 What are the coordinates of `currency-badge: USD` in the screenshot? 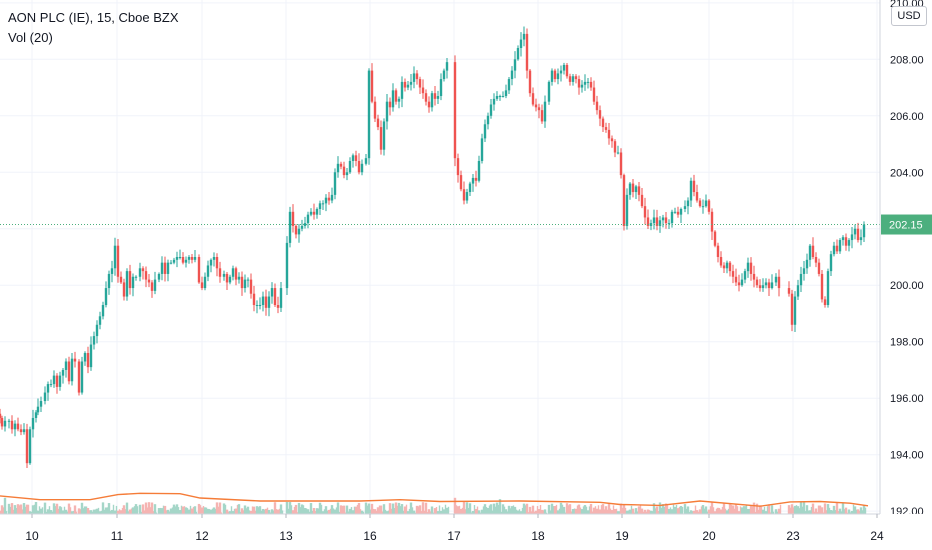 It's located at (909, 16).